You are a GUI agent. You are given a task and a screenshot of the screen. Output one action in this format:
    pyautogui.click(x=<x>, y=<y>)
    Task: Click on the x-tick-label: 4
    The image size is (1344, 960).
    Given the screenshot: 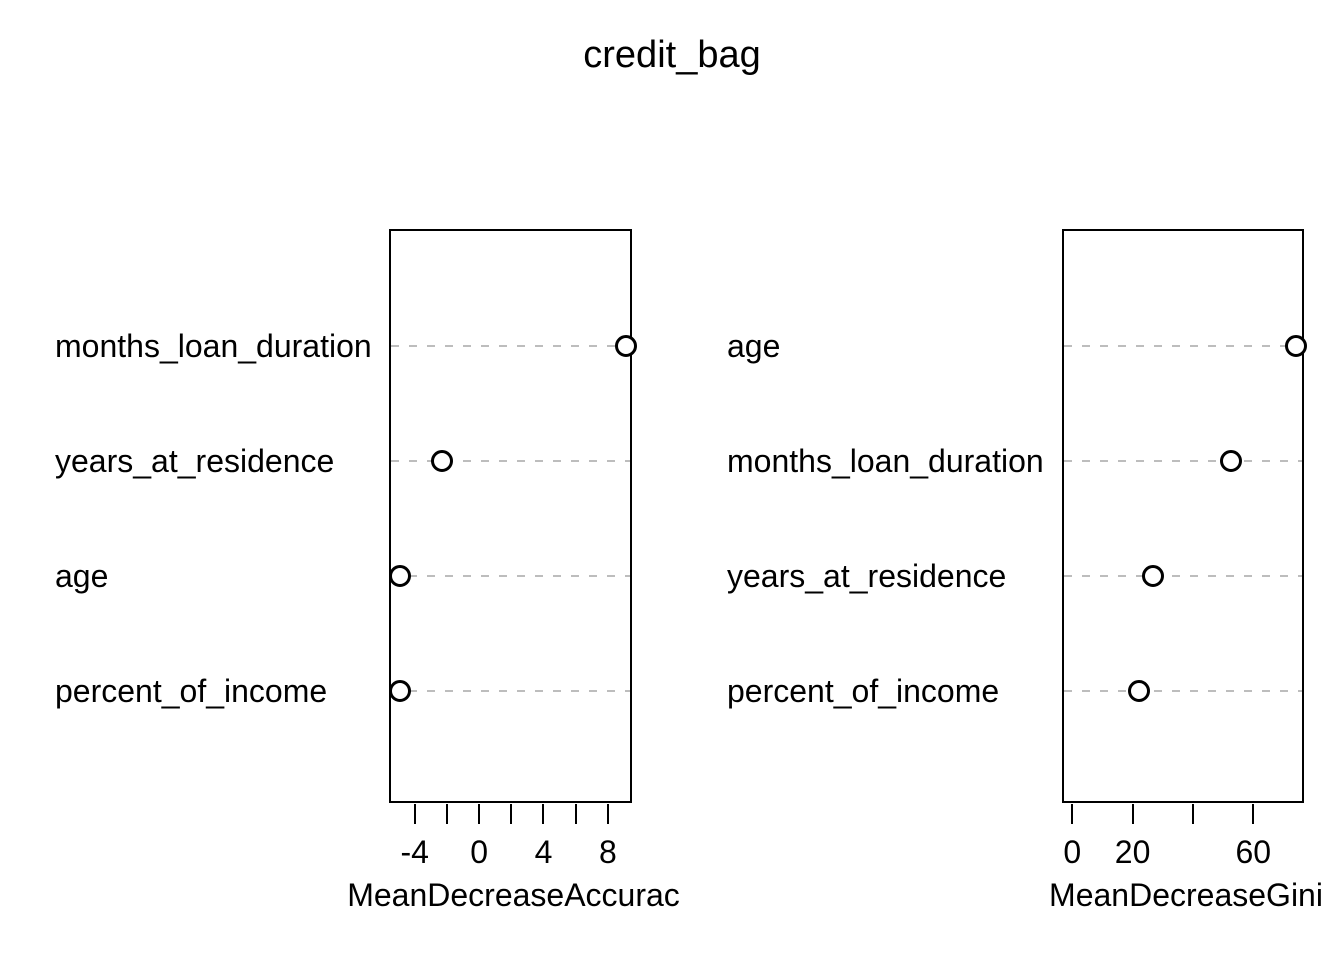 What is the action you would take?
    pyautogui.click(x=543, y=852)
    